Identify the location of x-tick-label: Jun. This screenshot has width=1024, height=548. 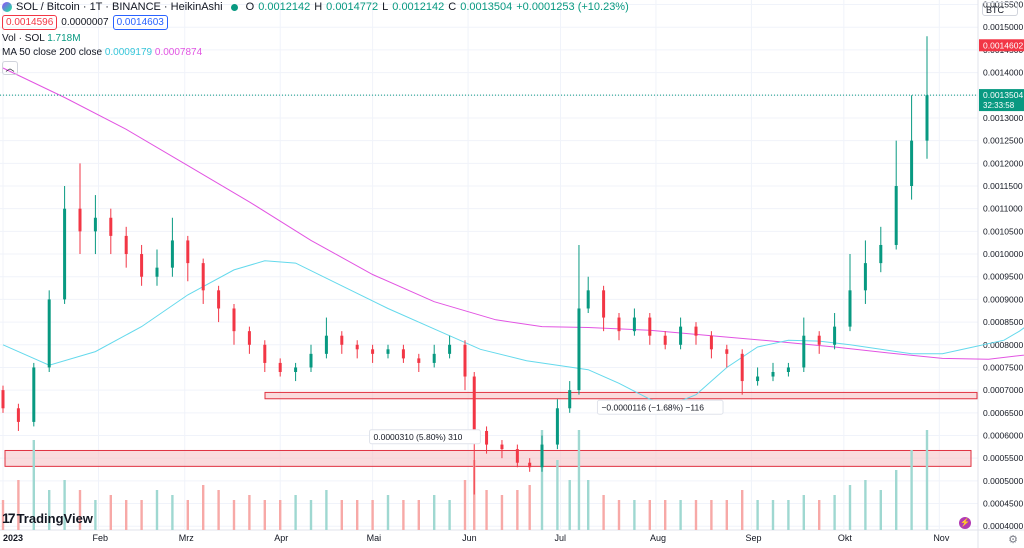
(469, 538).